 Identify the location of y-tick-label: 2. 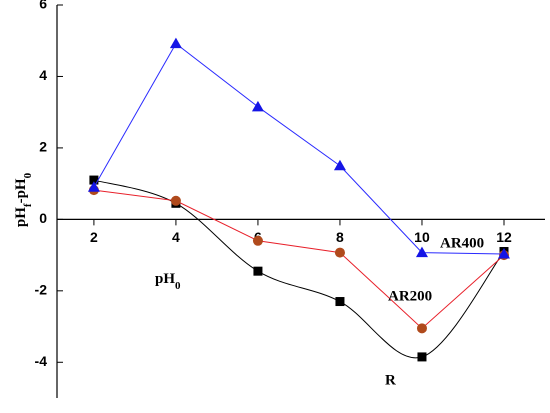
(43, 147).